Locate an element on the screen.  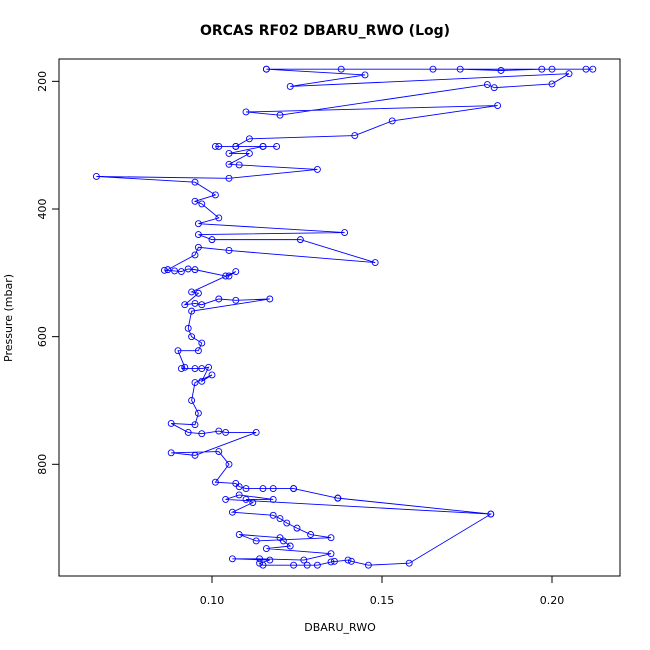
y-tick-label: 800 is located at coordinates (42, 464).